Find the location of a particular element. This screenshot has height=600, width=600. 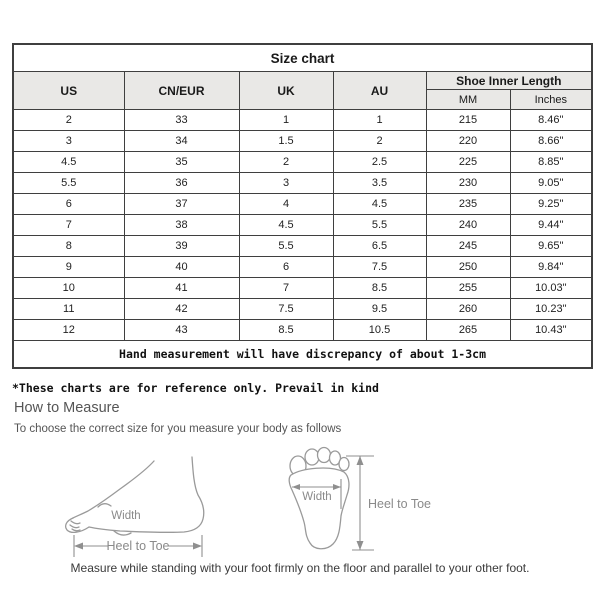

table-cell: 9.05" is located at coordinates (551, 183).